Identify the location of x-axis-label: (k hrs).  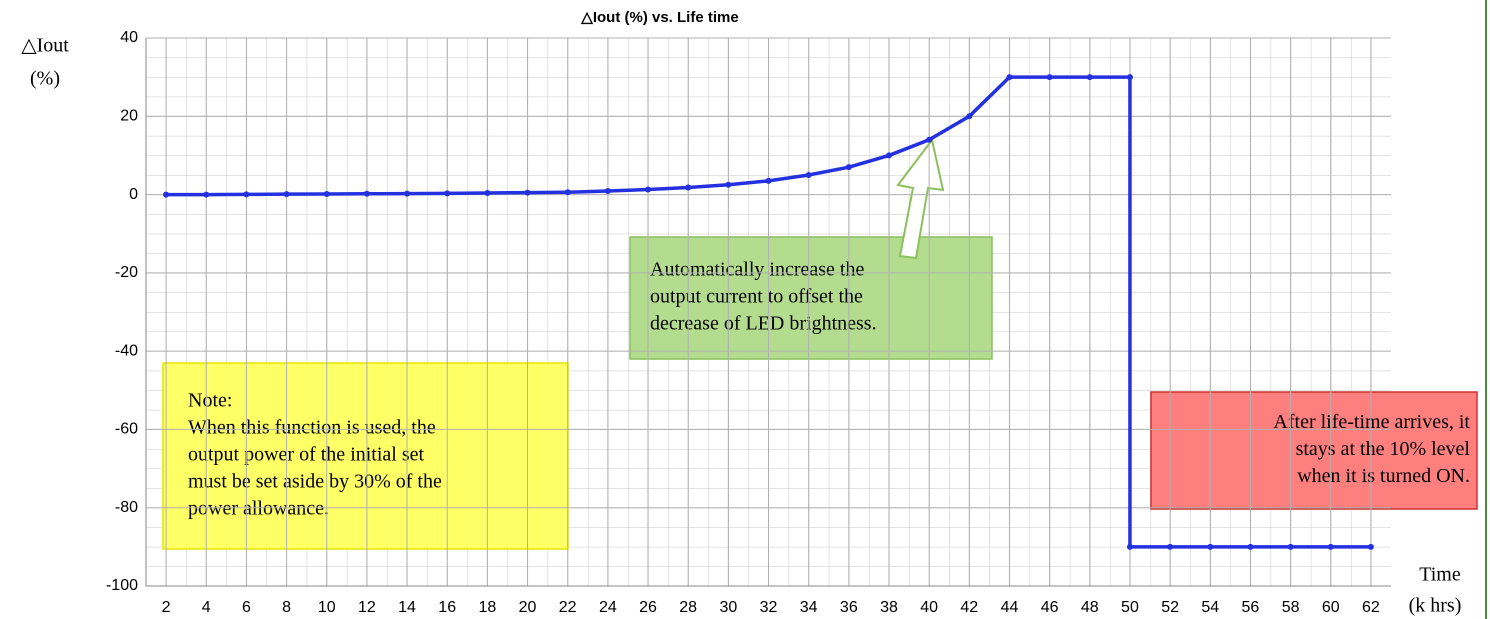
(1435, 606).